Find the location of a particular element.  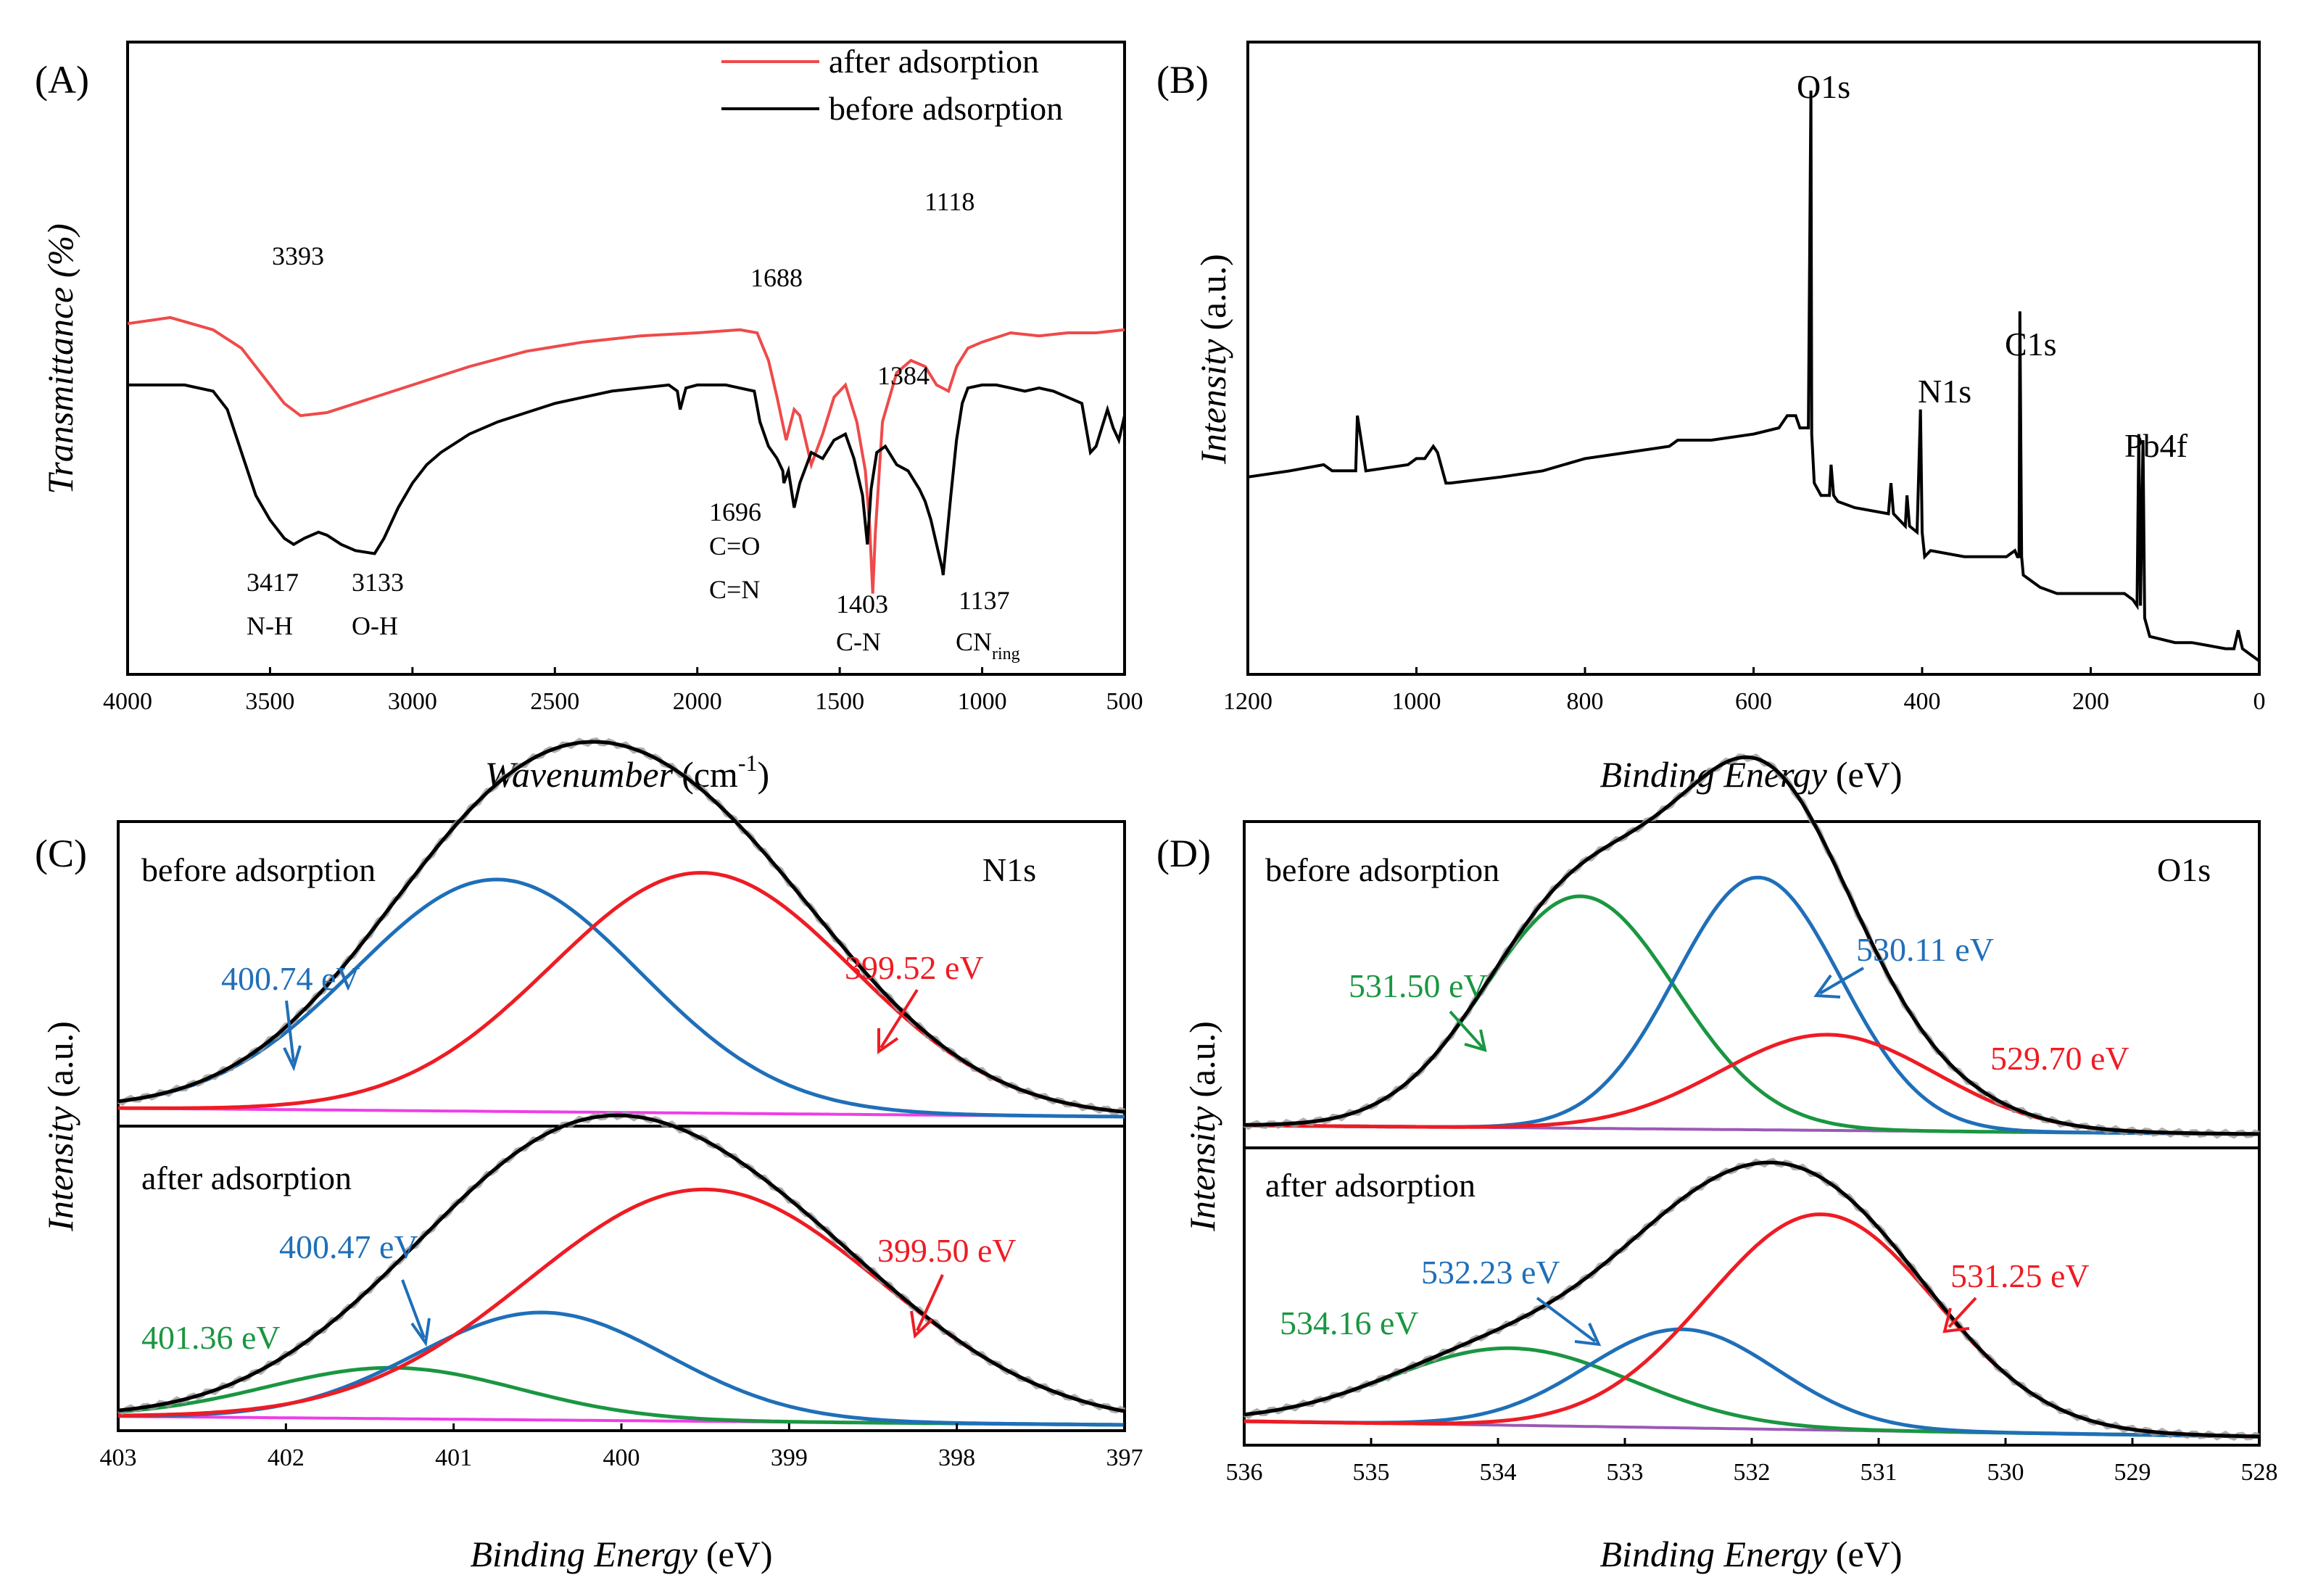

panel-b-tick-label: 400 is located at coordinates (1922, 701).